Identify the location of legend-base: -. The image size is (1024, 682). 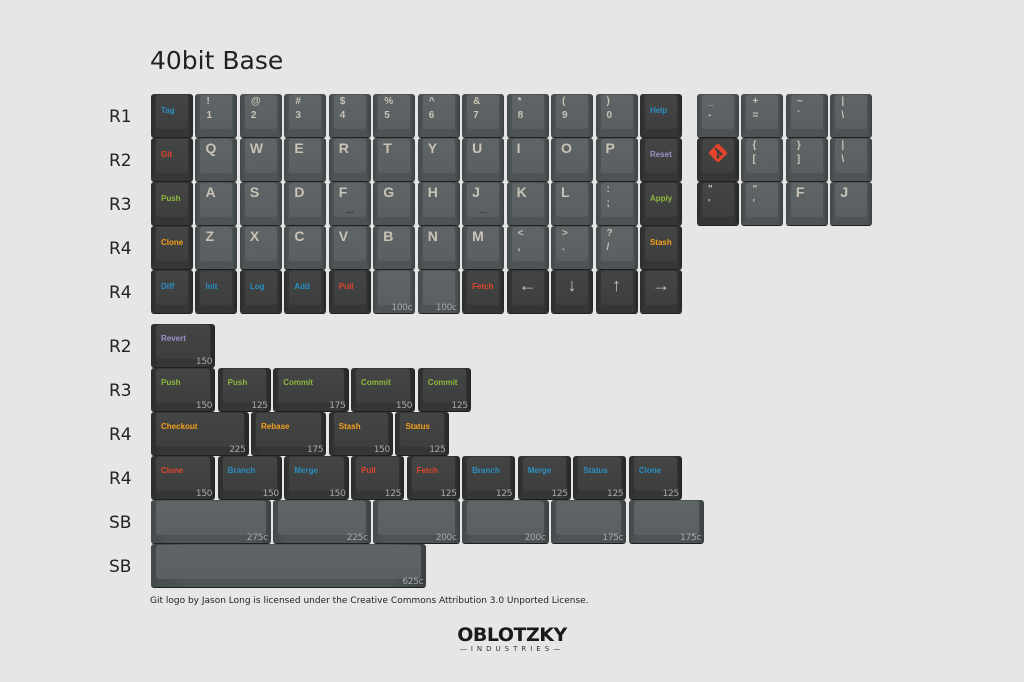
(710, 115).